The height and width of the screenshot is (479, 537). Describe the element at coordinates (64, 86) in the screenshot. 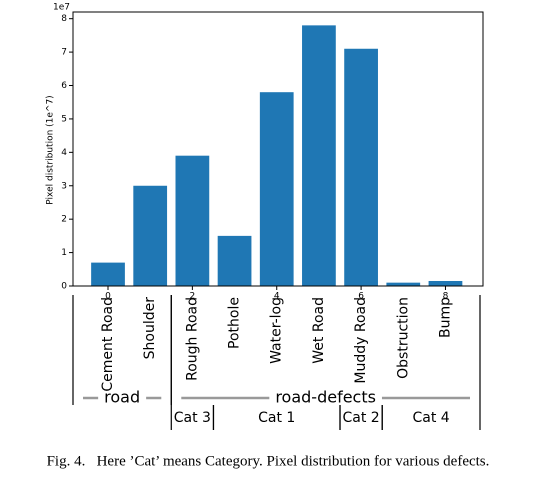

I see `y-tick-label: 6` at that location.